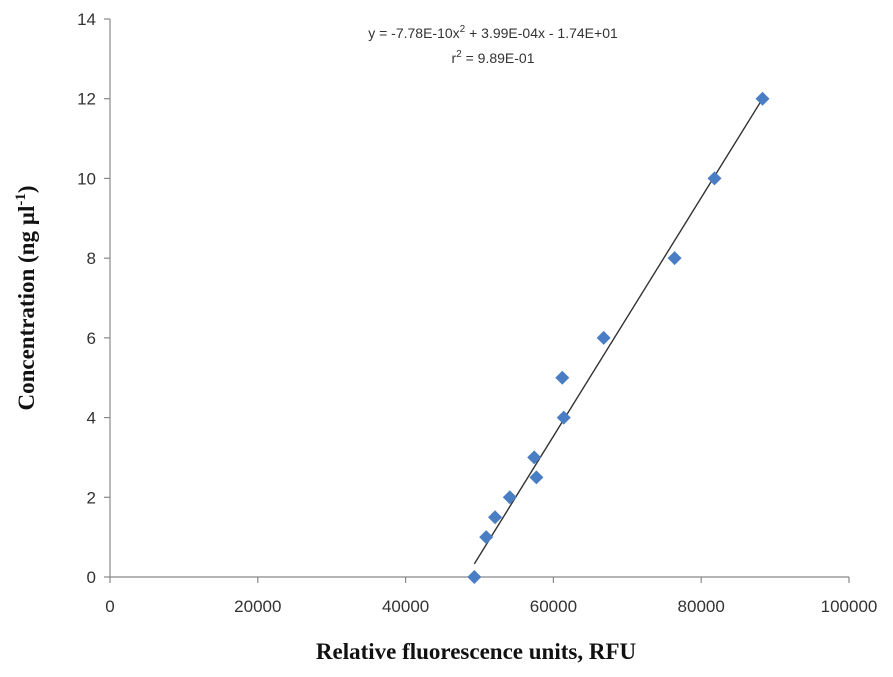 The width and height of the screenshot is (893, 677). I want to click on y-tick-label: 12, so click(86, 99).